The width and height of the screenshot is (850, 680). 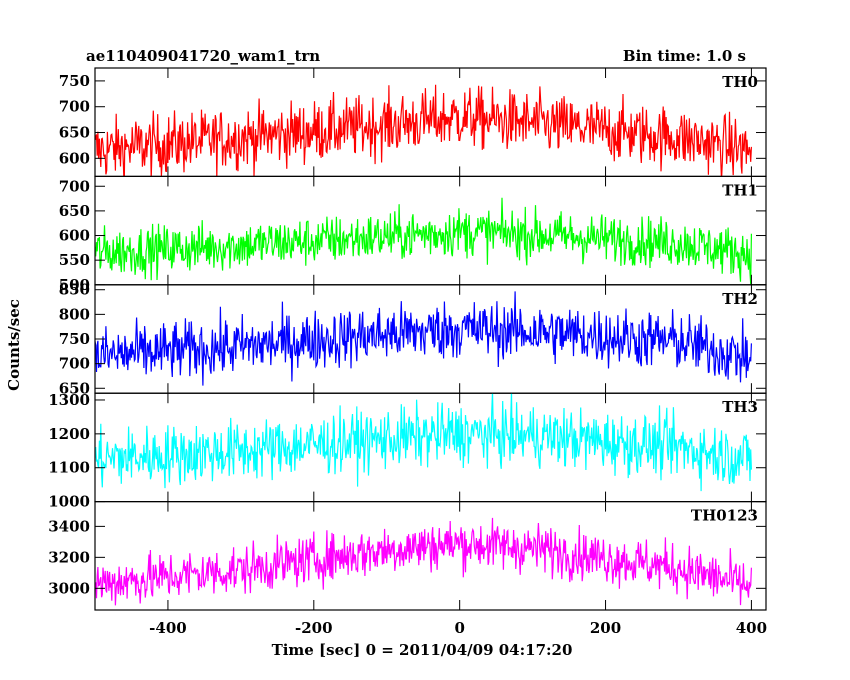 I want to click on panel-th1: 500 550 600 650 700 TH1, so click(x=413, y=234).